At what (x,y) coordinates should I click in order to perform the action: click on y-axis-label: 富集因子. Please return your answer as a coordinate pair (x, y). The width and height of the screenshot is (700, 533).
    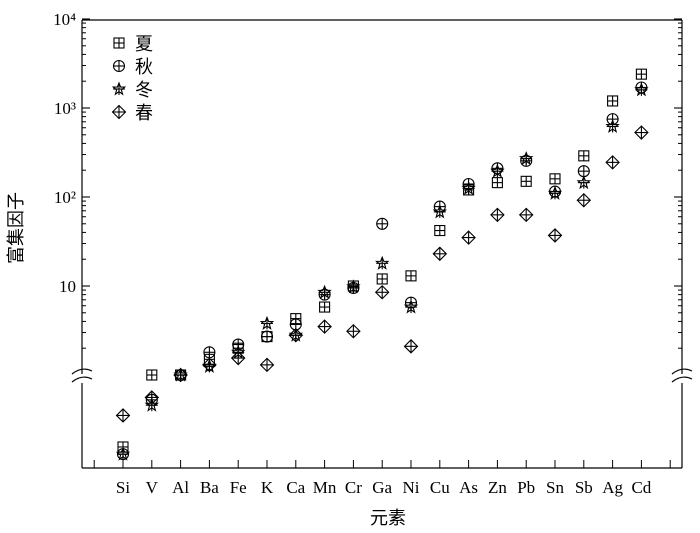
    Looking at the image, I should click on (16, 228).